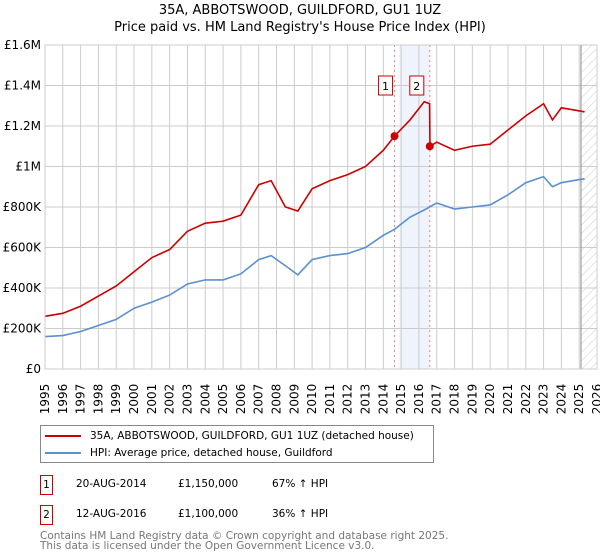  What do you see at coordinates (300, 10) in the screenshot?
I see `chart-title: 35A, ABBOTSWOOD, GUILDFORD, GU1 1UZ` at bounding box center [300, 10].